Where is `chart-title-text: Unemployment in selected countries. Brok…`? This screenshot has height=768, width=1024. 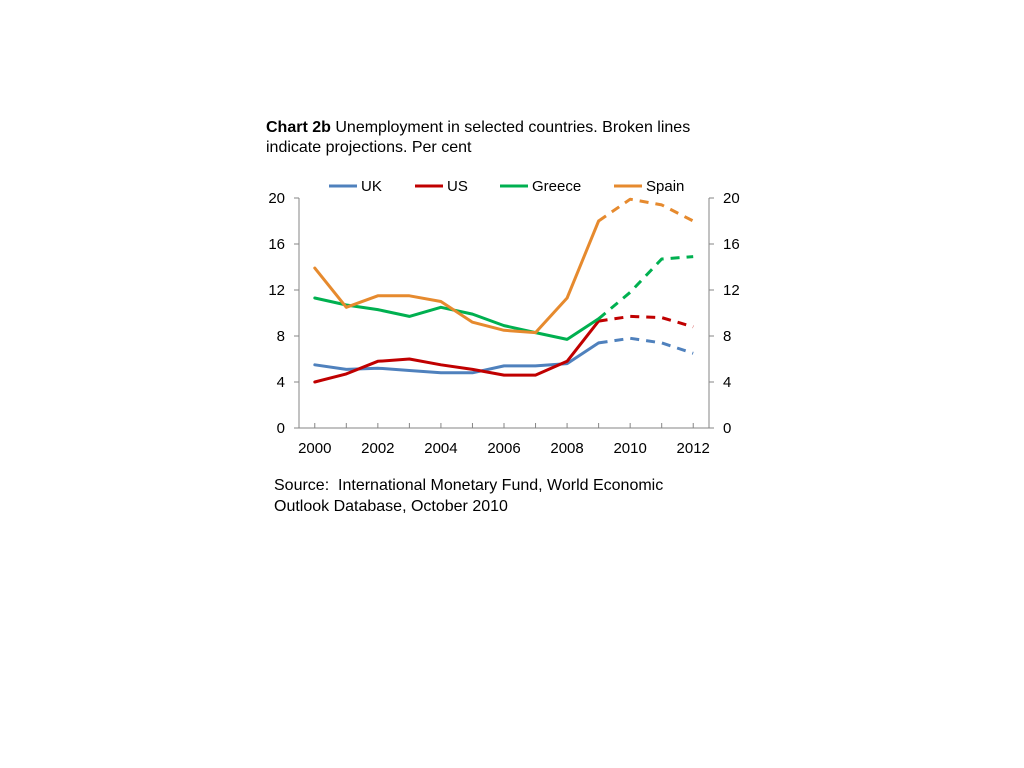
chart-title-text: Unemployment in selected countries. Brok… is located at coordinates (478, 137).